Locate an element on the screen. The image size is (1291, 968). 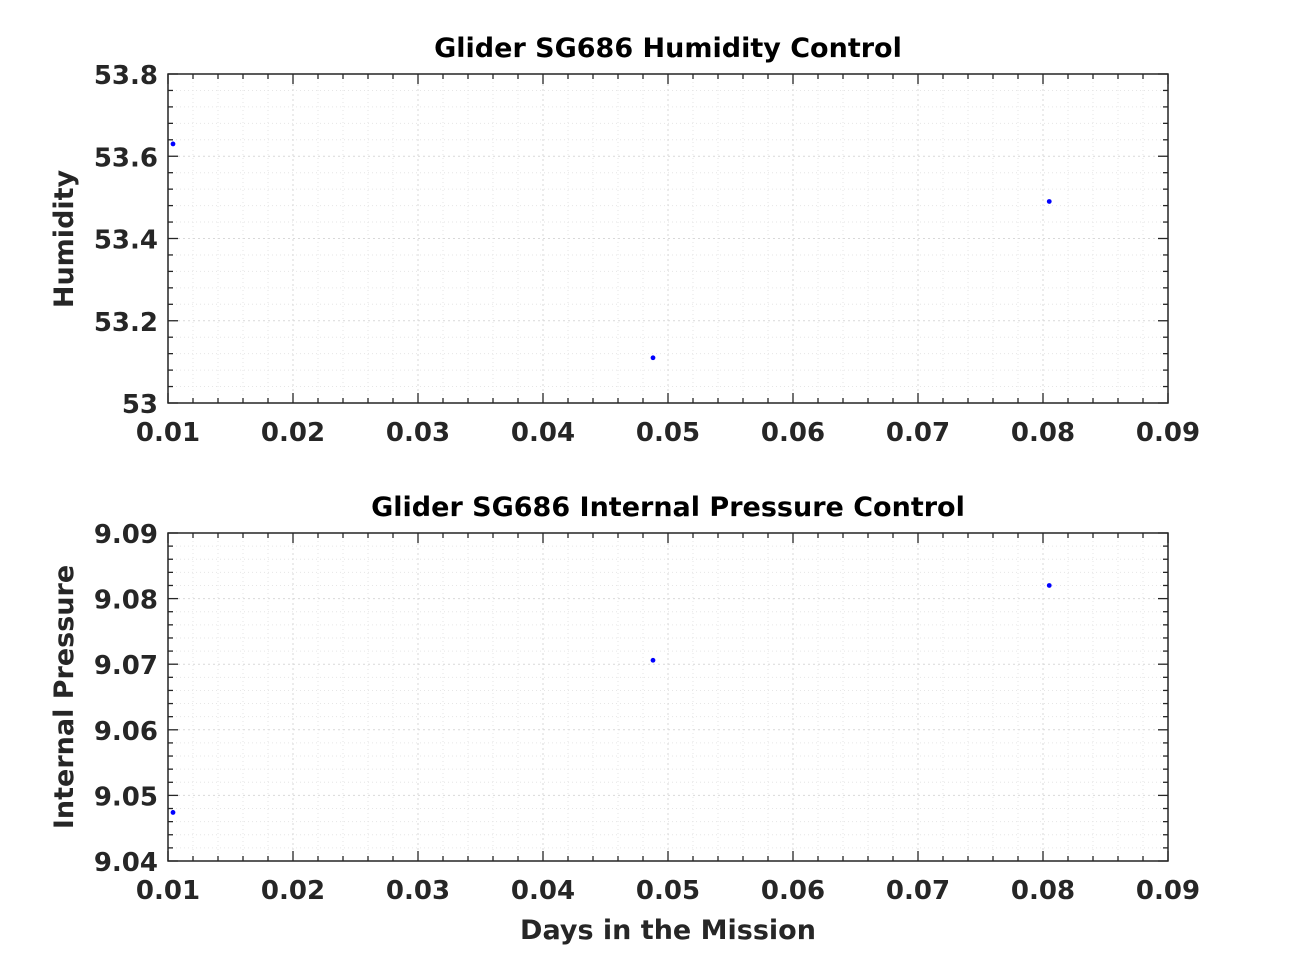
pressure-y-tick-label: 9.06 is located at coordinates (126, 732).